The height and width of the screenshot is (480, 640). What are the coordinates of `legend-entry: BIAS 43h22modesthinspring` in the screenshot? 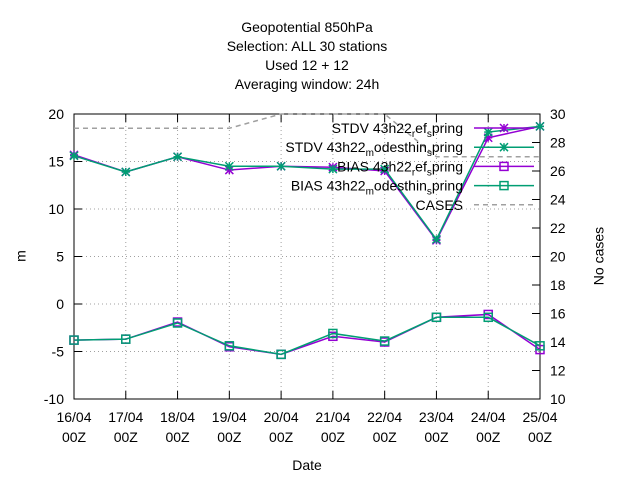 It's located at (412, 188).